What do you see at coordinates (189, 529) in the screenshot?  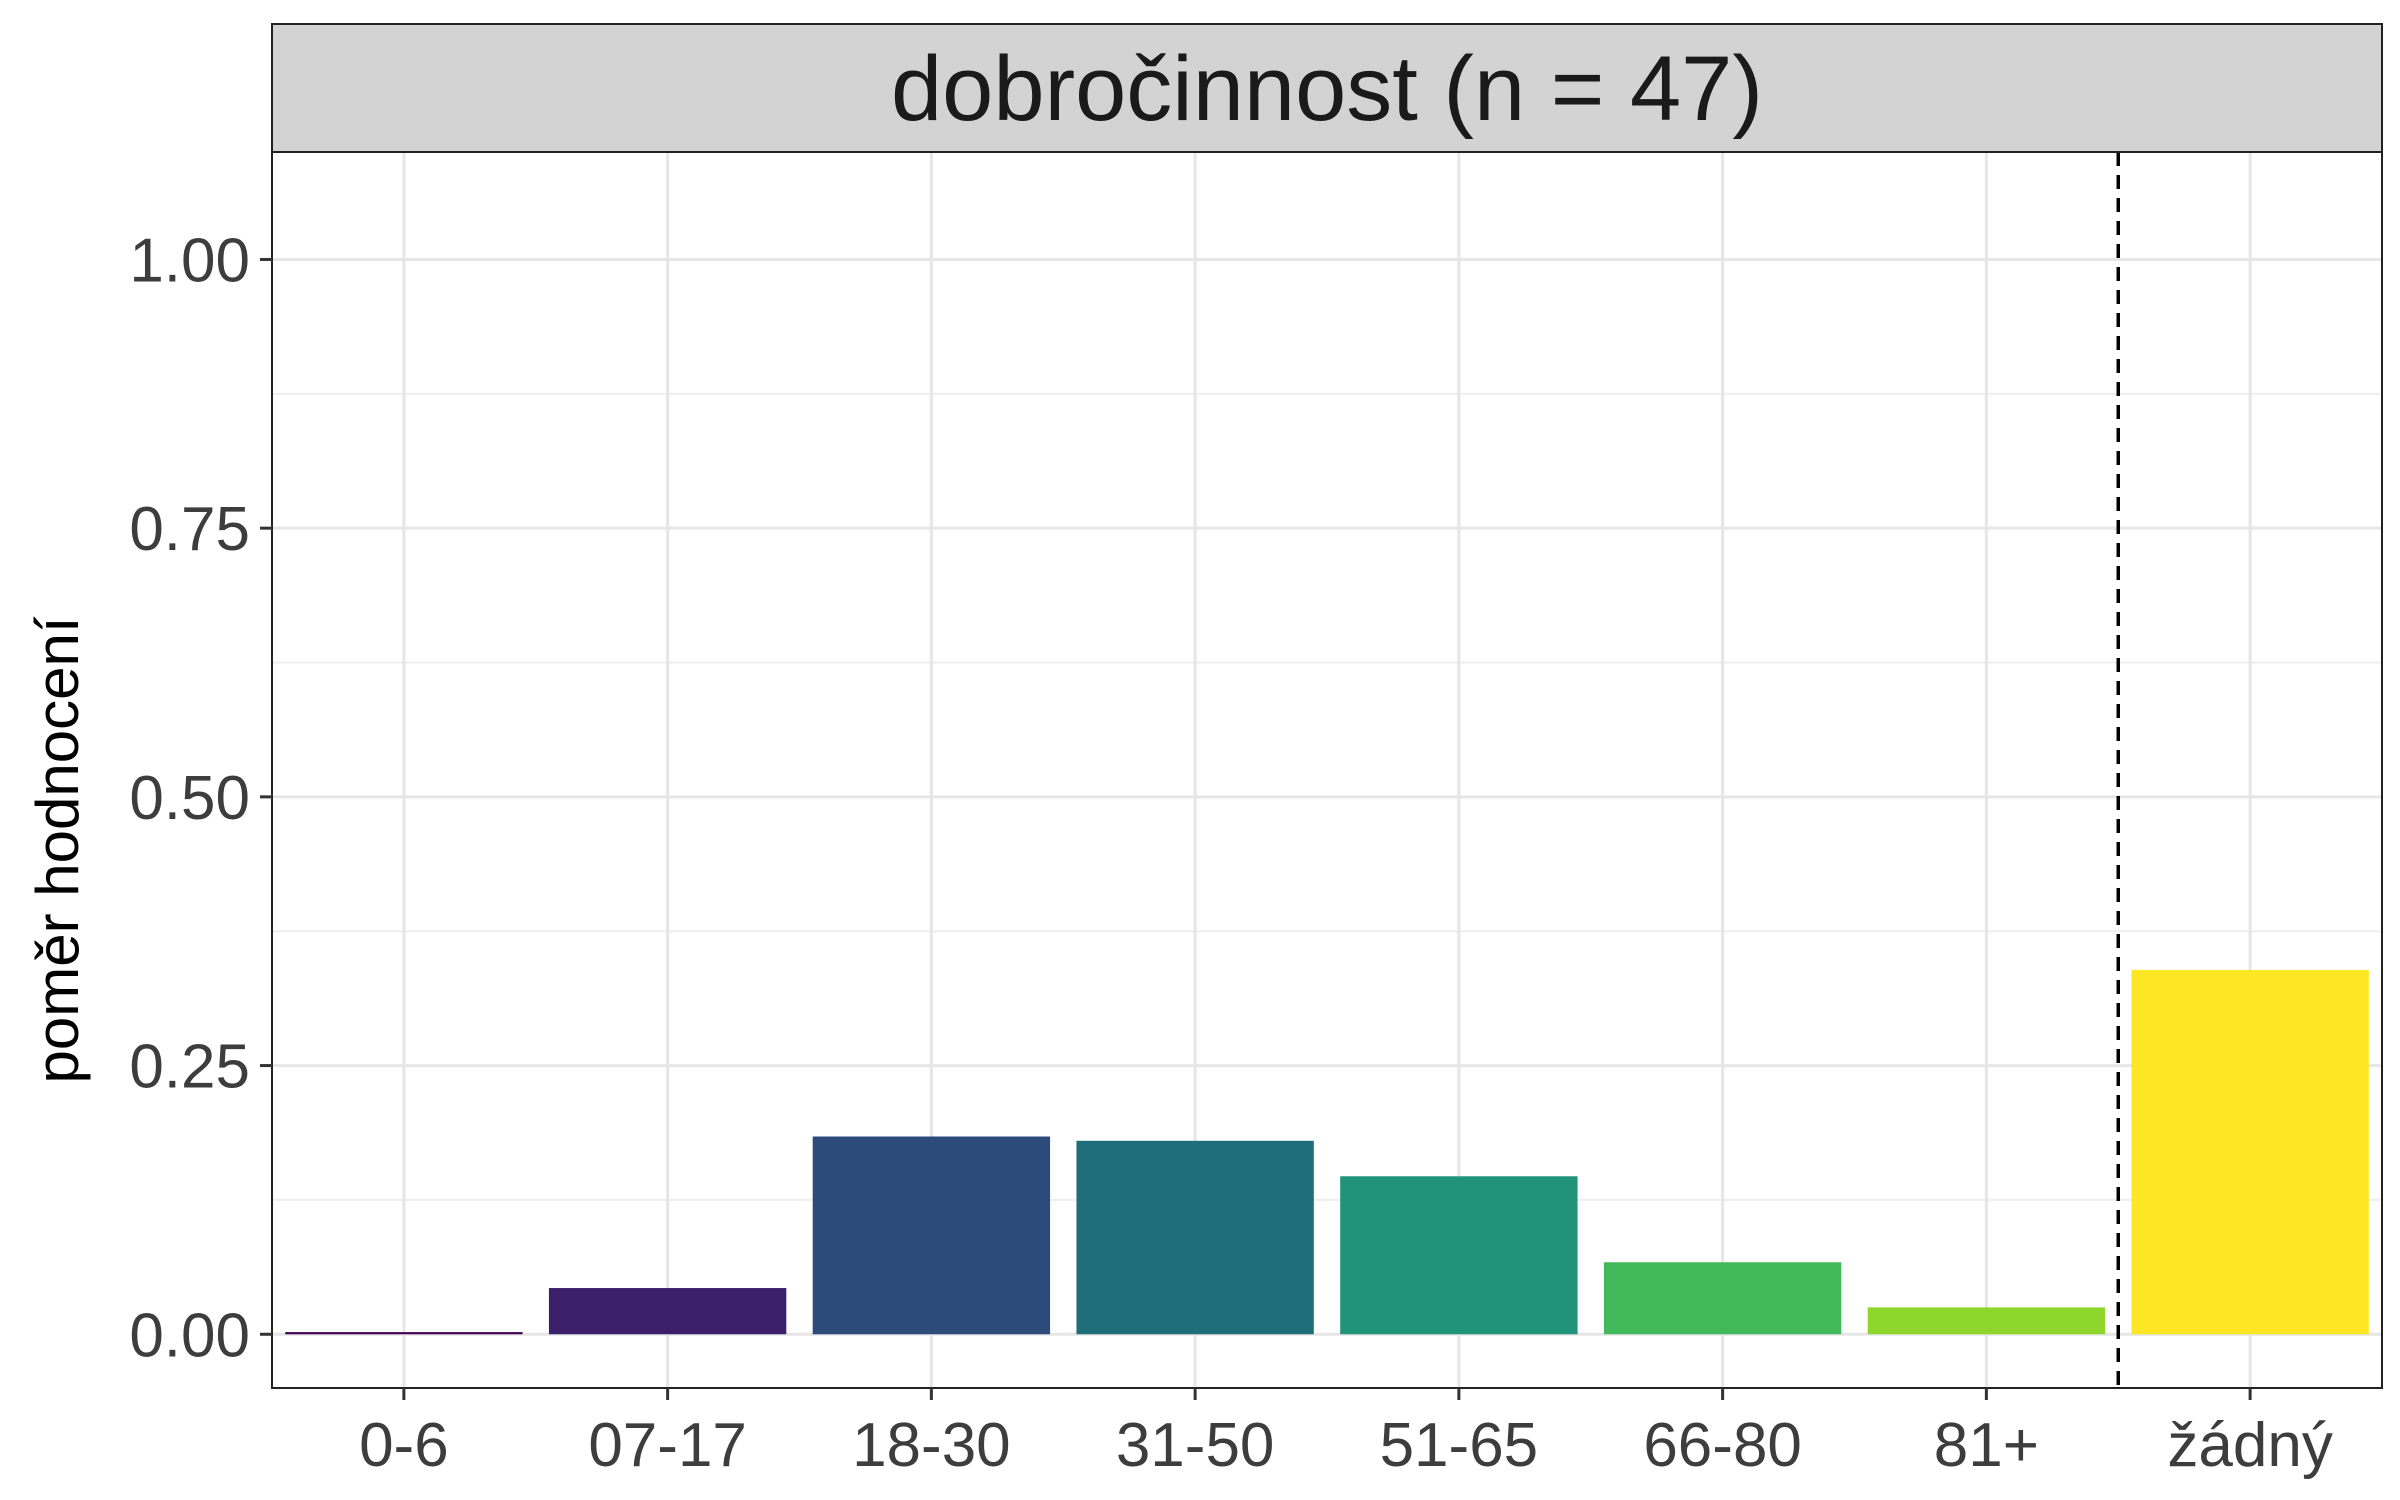 I see `y-tick-label: 0.75` at bounding box center [189, 529].